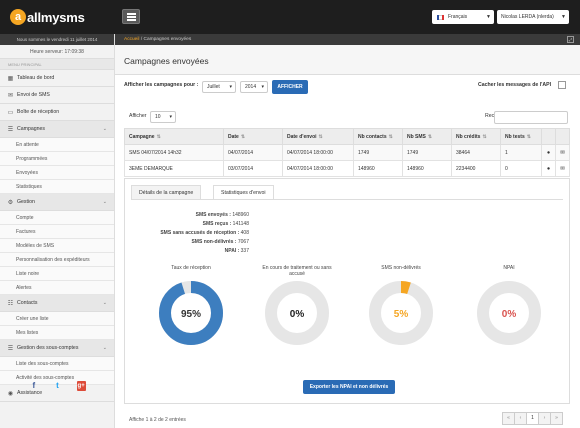  What do you see at coordinates (57, 202) in the screenshot?
I see `sidebar-item-management: ⚙ Gestion ⌄` at bounding box center [57, 202].